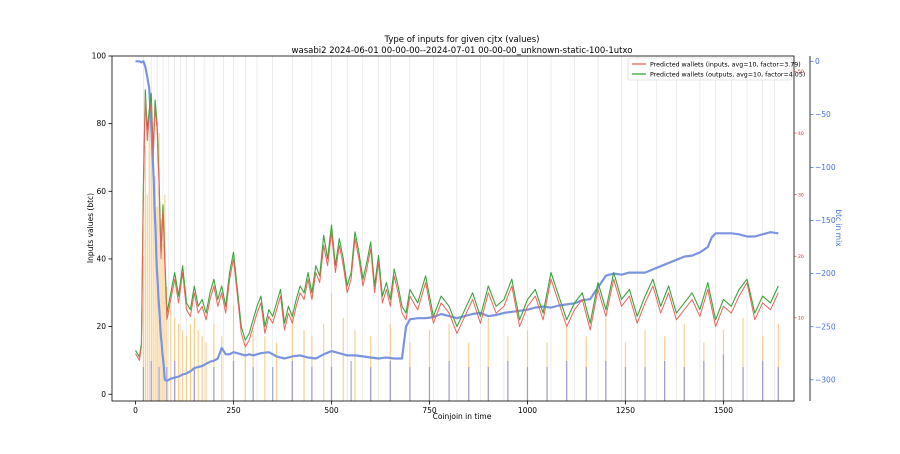 The height and width of the screenshot is (454, 900). Describe the element at coordinates (825, 273) in the screenshot. I see `y3-tick-label: −200` at that location.